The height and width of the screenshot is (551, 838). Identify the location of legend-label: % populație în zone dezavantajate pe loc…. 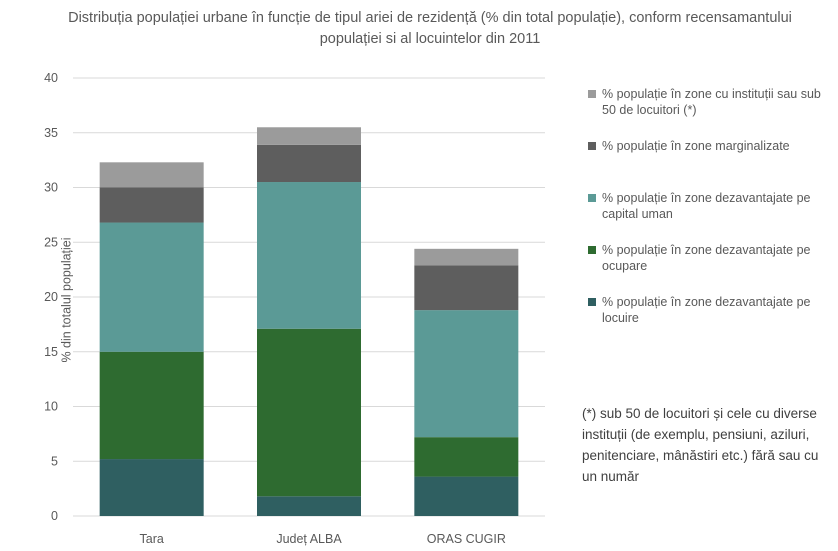
(706, 310).